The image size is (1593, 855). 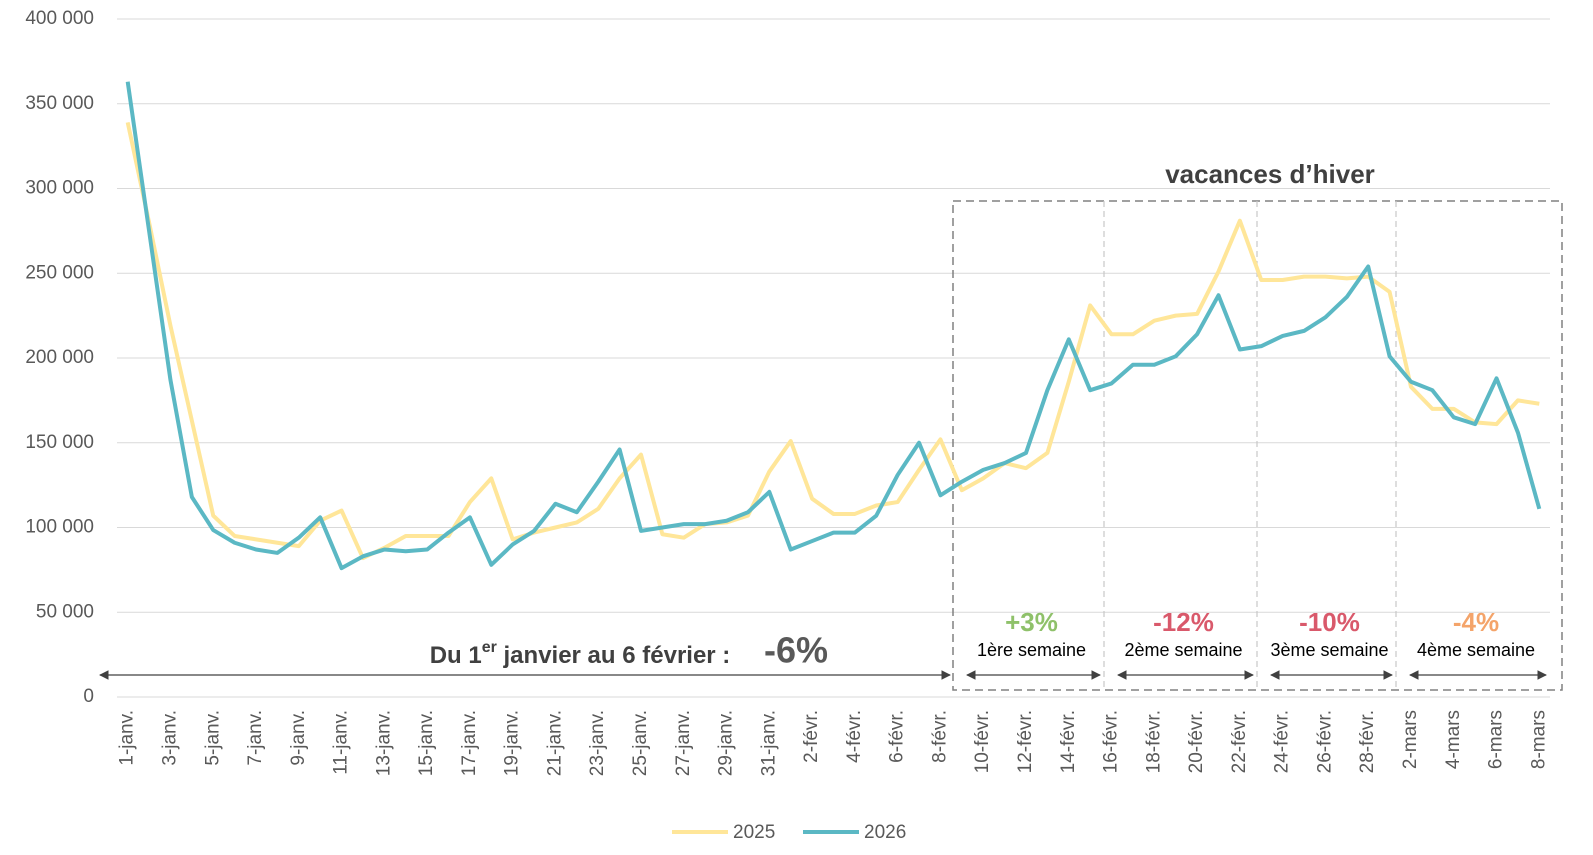 I want to click on x-tick-label: 18-févr., so click(x=1153, y=741).